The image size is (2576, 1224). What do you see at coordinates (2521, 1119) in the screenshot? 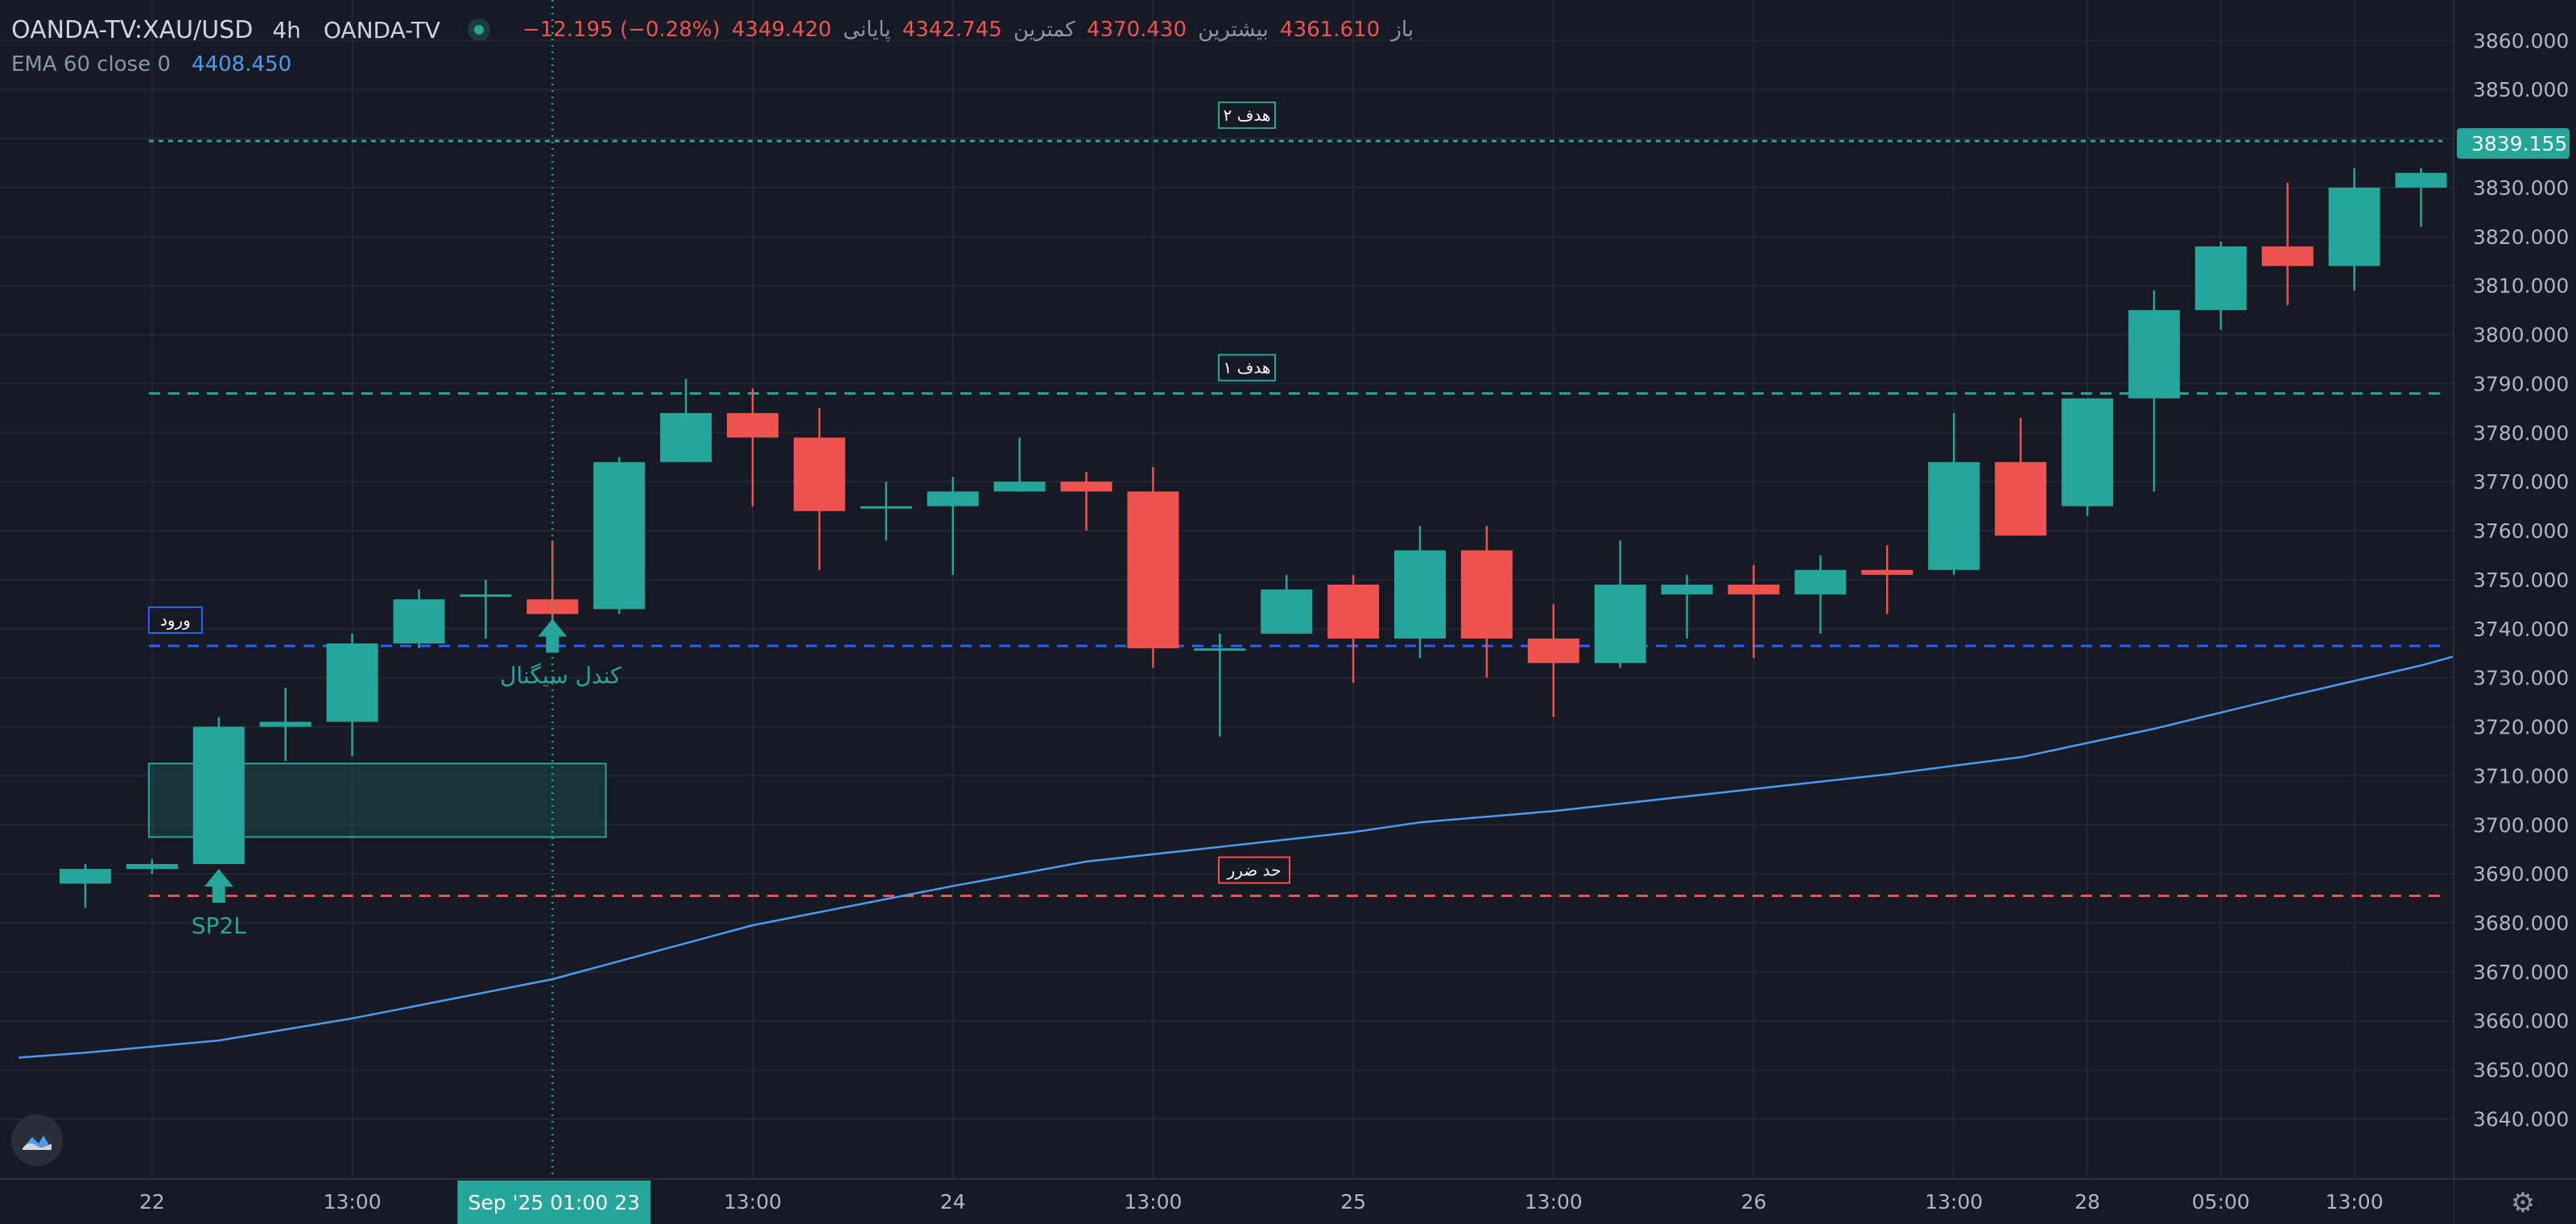
I see `price-tick-label: 3640.000` at bounding box center [2521, 1119].